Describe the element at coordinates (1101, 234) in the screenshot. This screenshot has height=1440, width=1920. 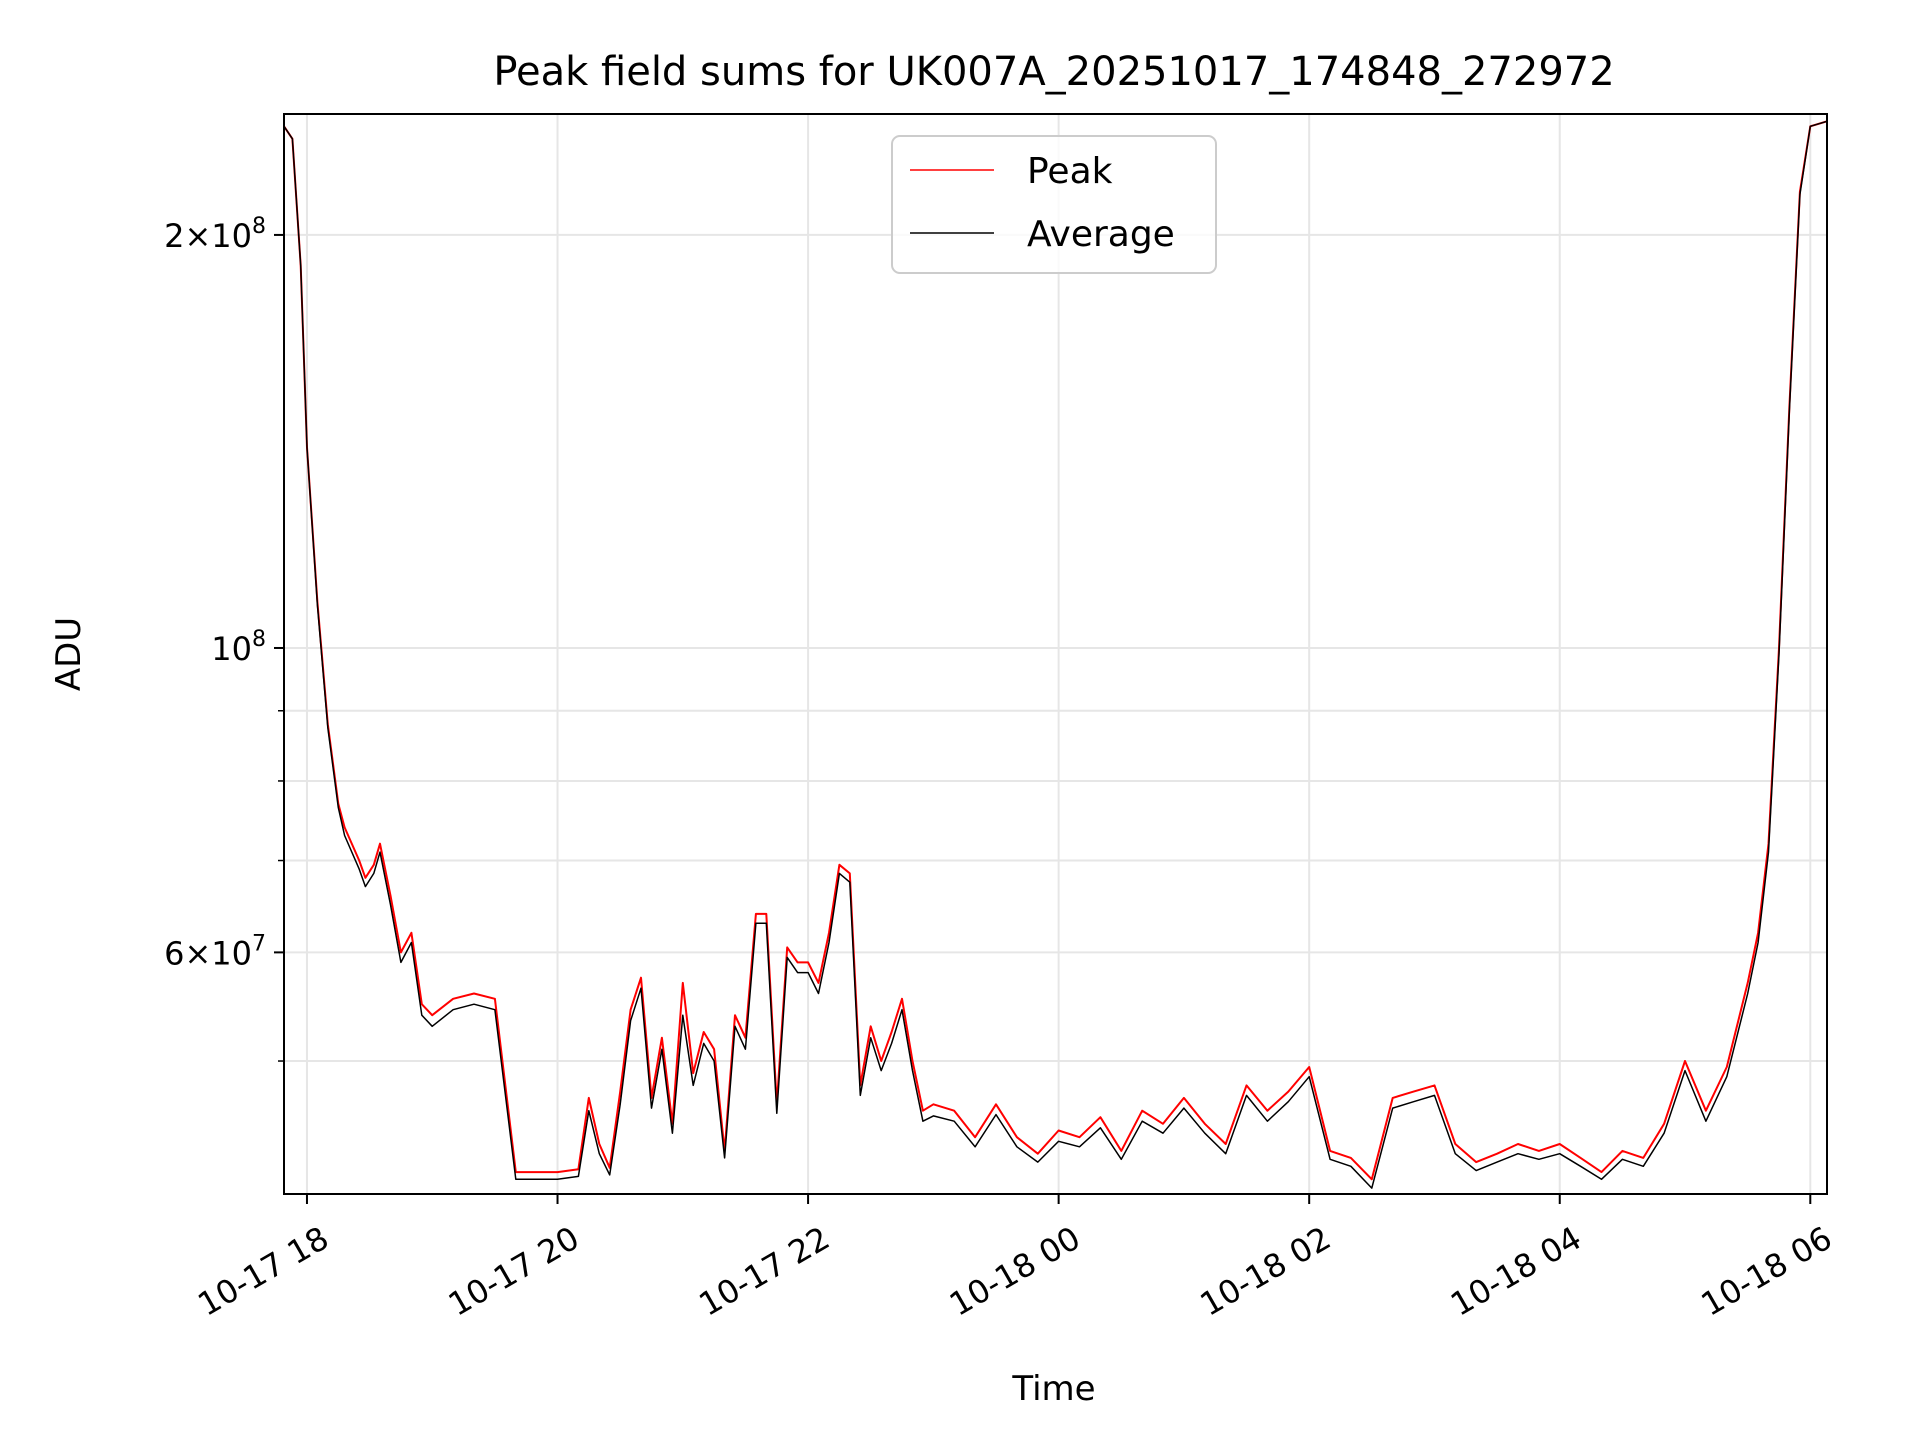
I see `legend-label-average: Average` at that location.